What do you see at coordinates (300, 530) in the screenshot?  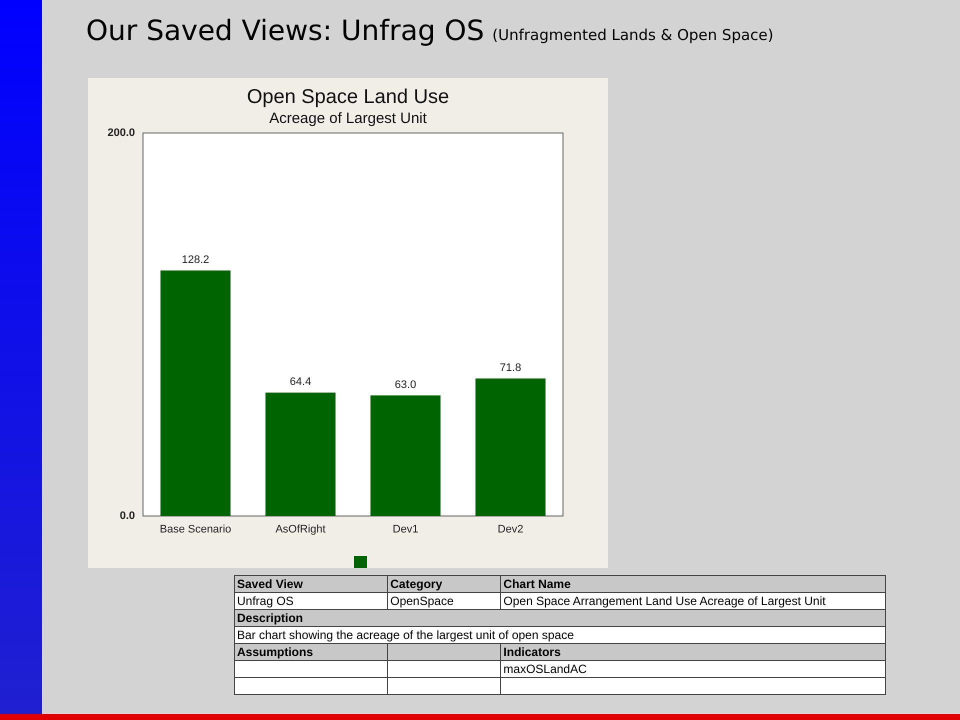 I see `x-tick-label: AsOfRight` at bounding box center [300, 530].